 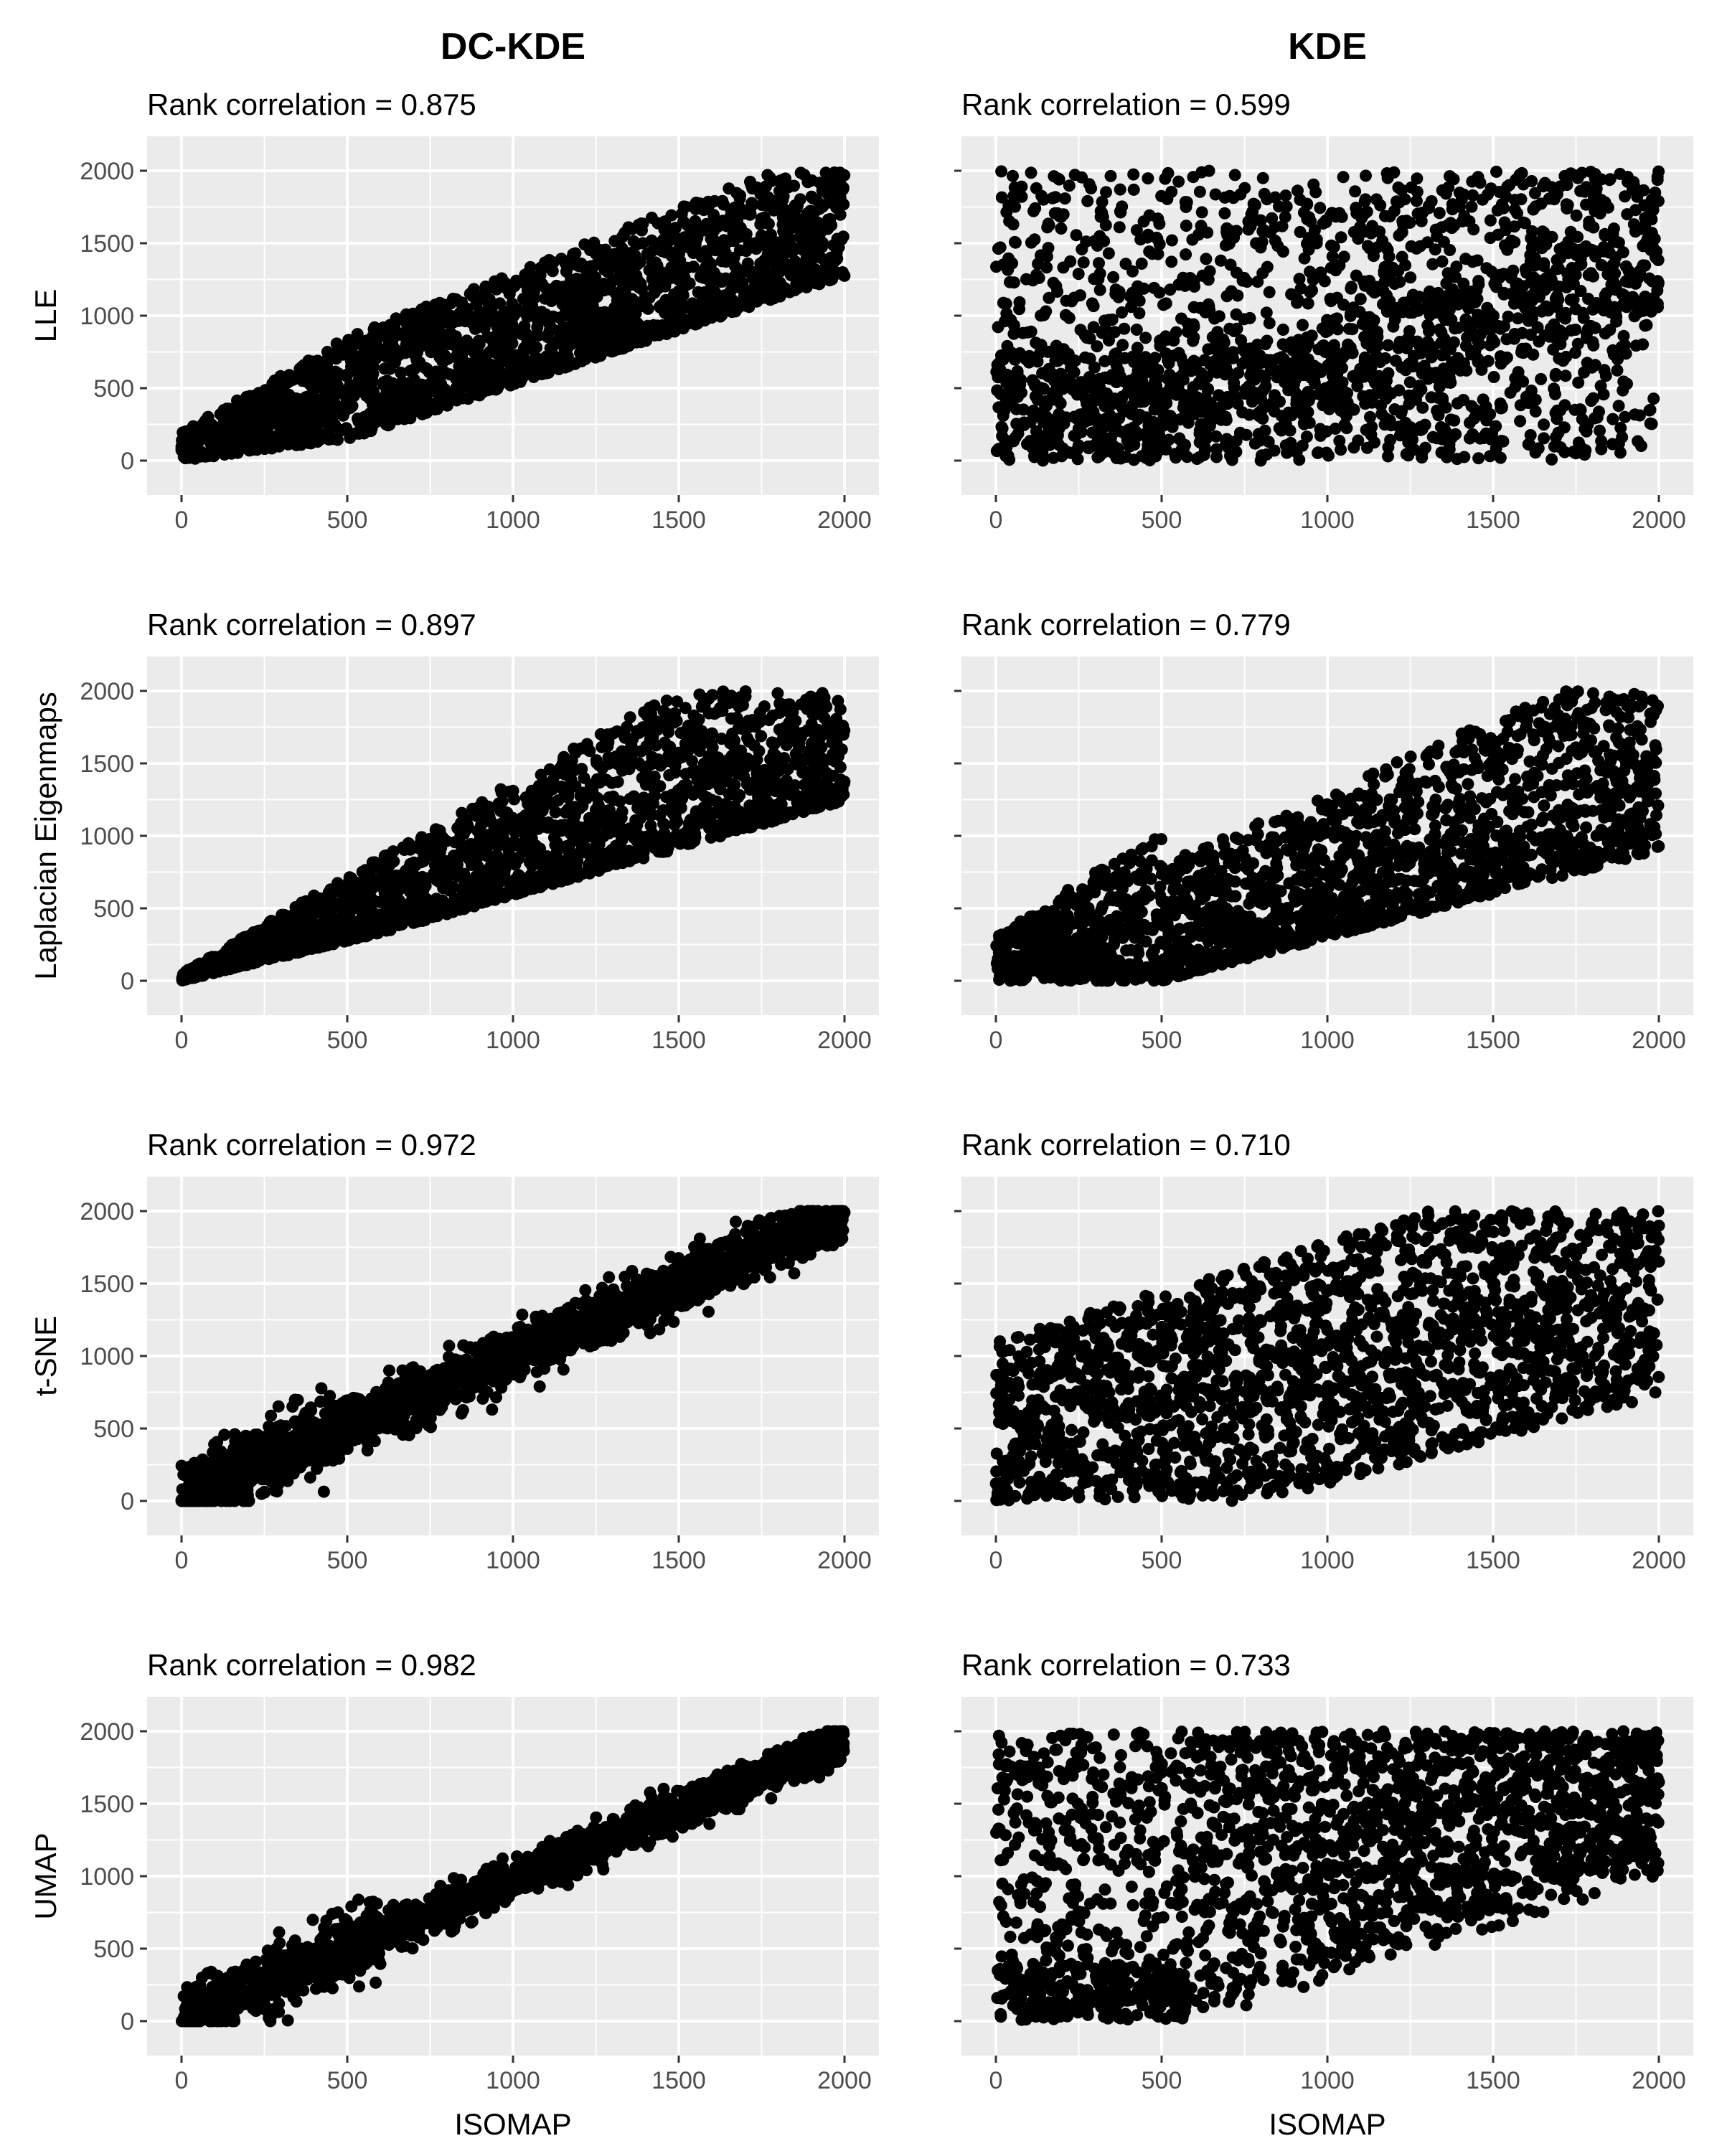 What do you see at coordinates (312, 104) in the screenshot?
I see `panel-subtitle: Rank correlation = 0.875` at bounding box center [312, 104].